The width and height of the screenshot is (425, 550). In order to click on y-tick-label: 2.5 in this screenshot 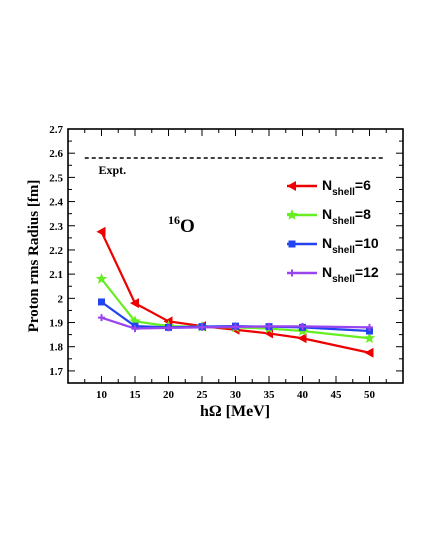, I will do `click(56, 178)`.